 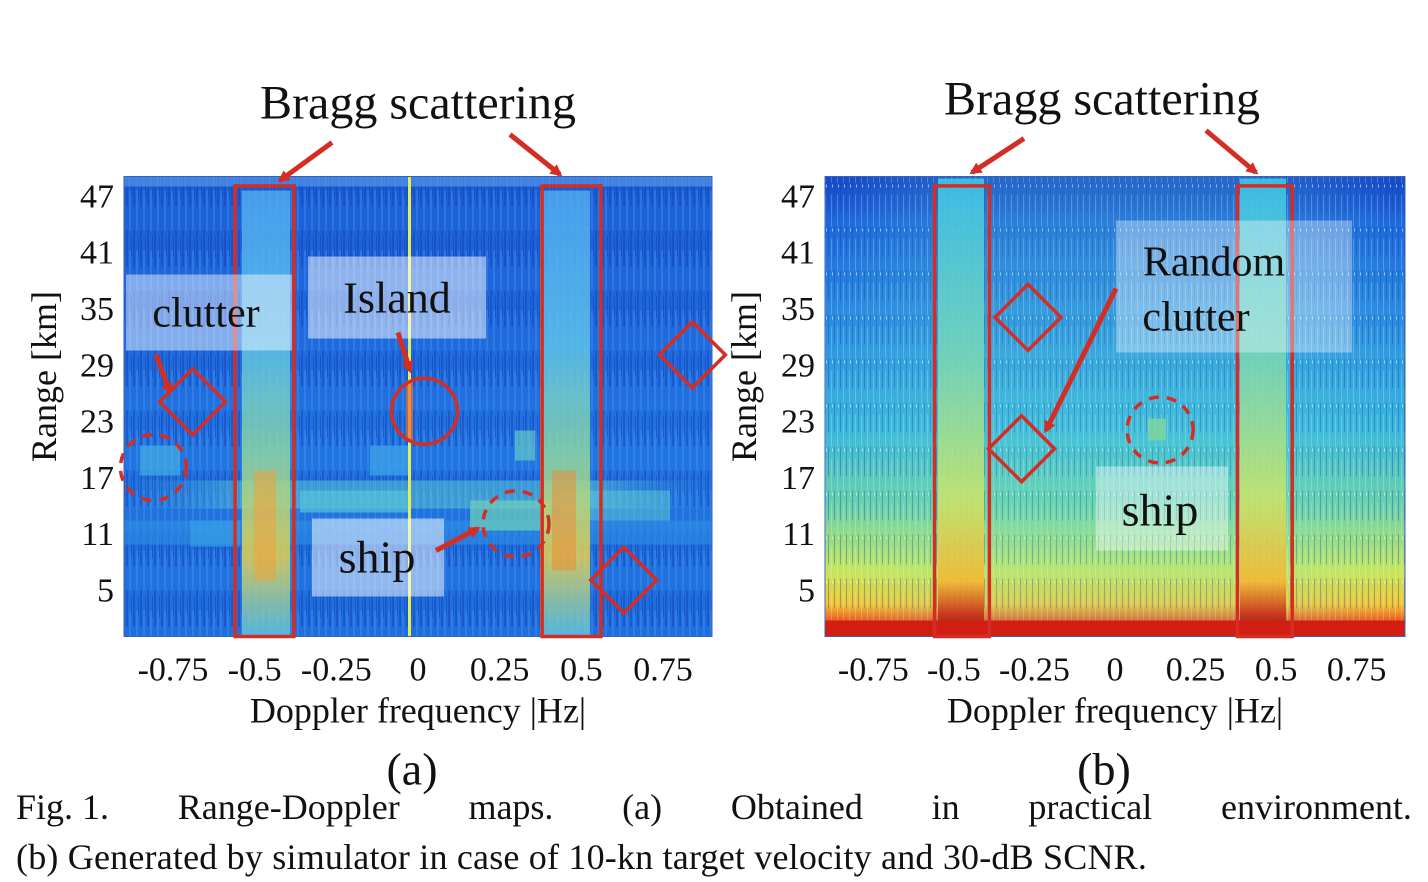 What do you see at coordinates (1214, 263) in the screenshot?
I see `annotation-random-b: Random` at bounding box center [1214, 263].